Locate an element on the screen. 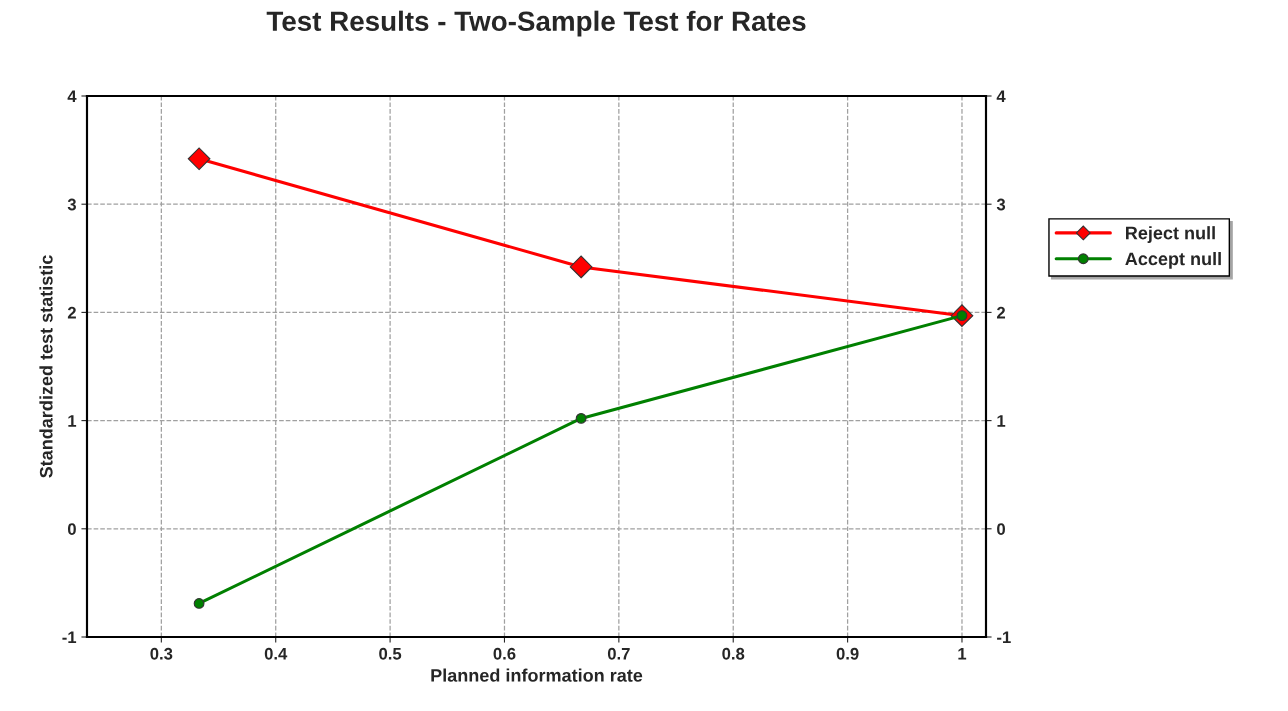  x-axis-title: Planned information rate is located at coordinates (537, 675).